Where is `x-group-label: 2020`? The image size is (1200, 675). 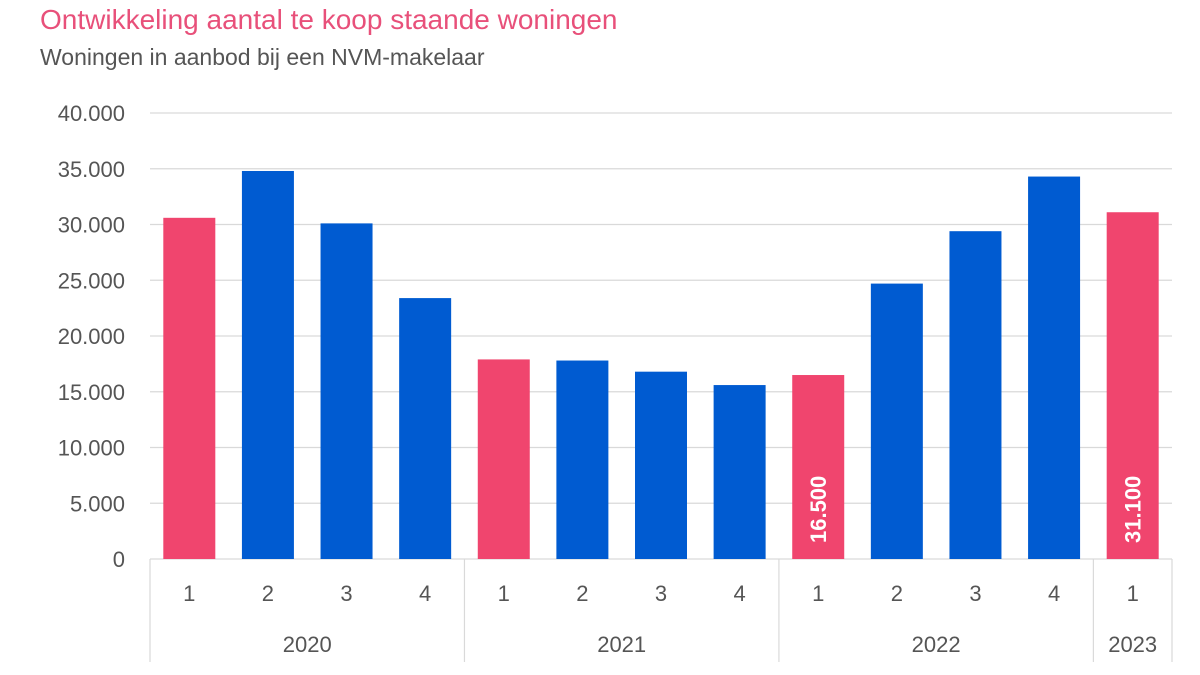
x-group-label: 2020 is located at coordinates (307, 644).